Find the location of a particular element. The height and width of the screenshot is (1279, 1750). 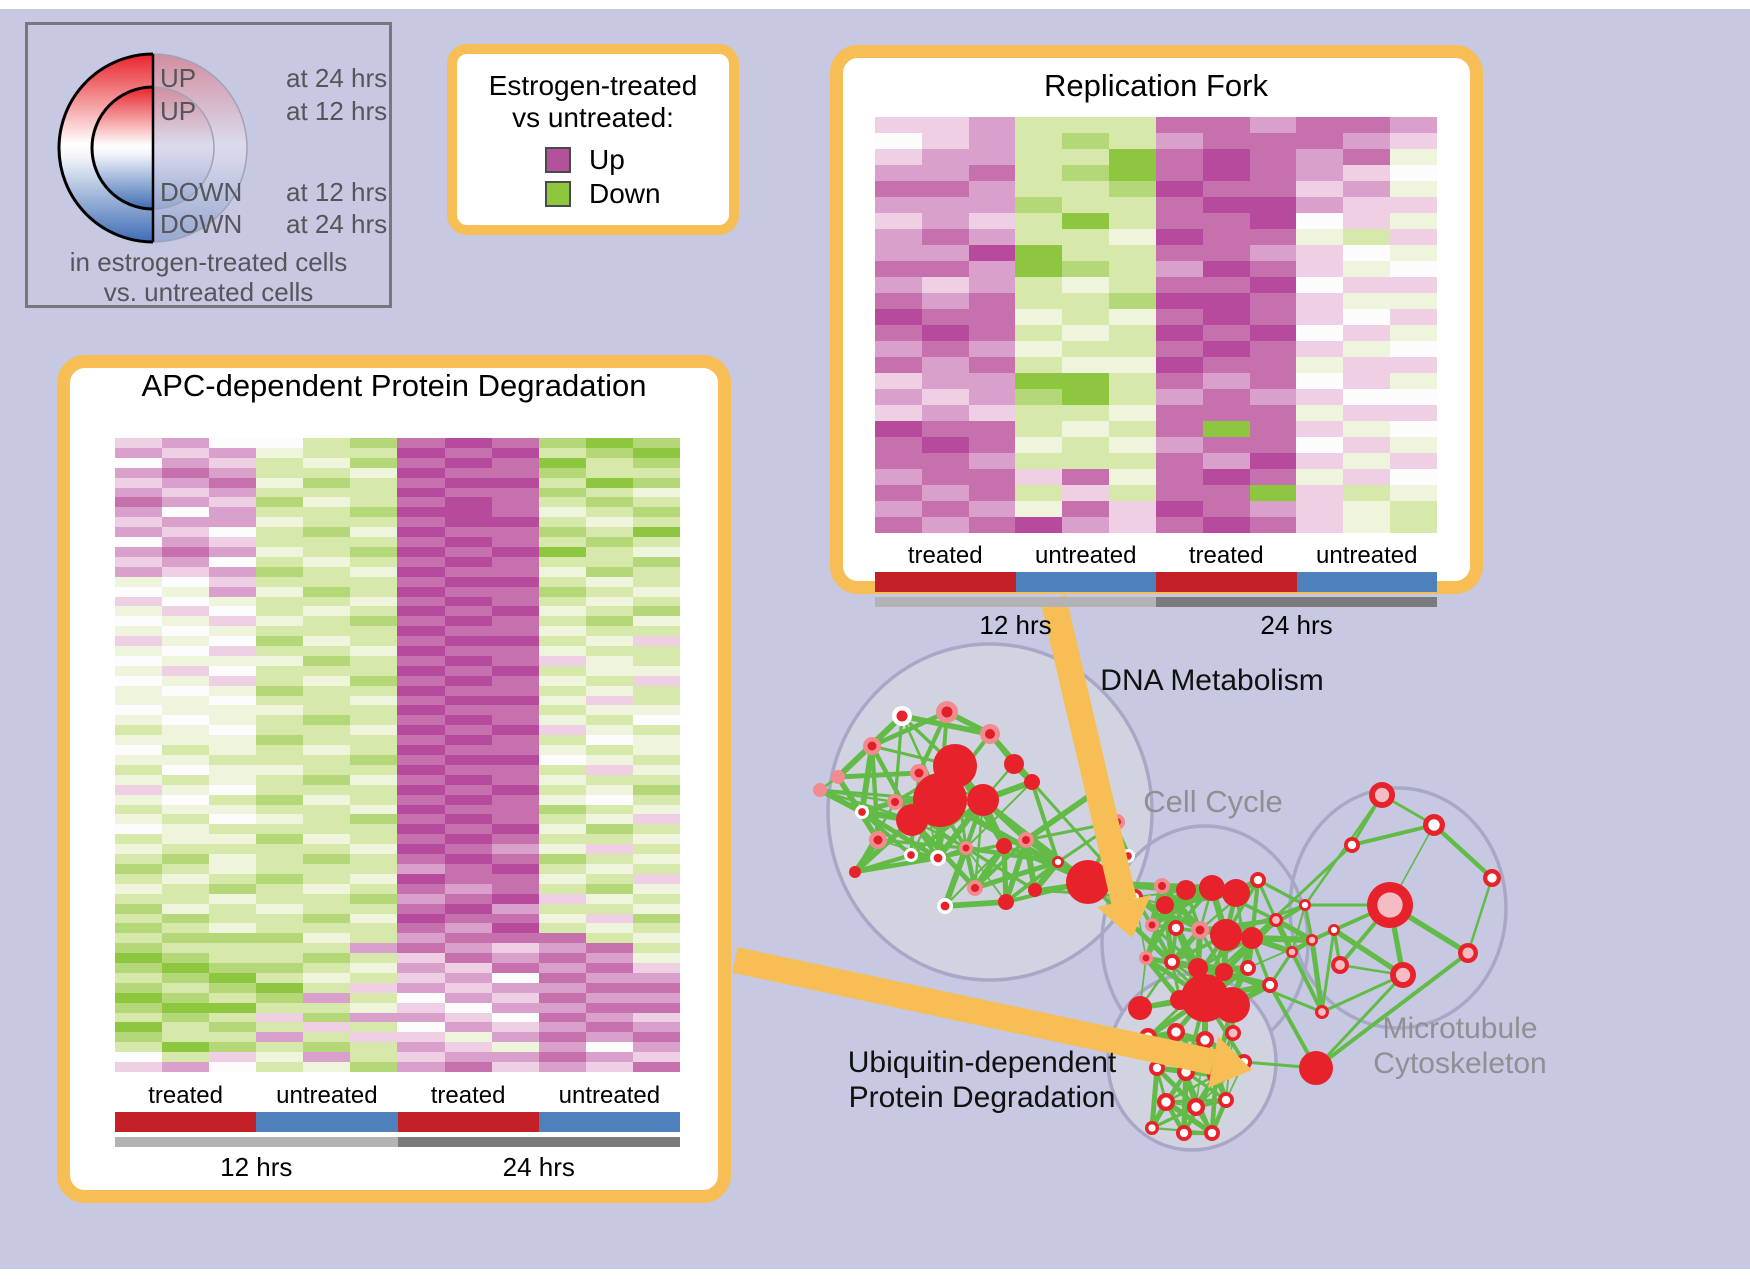

ring-caption-line2: vs. untreated cells is located at coordinates (208, 292).